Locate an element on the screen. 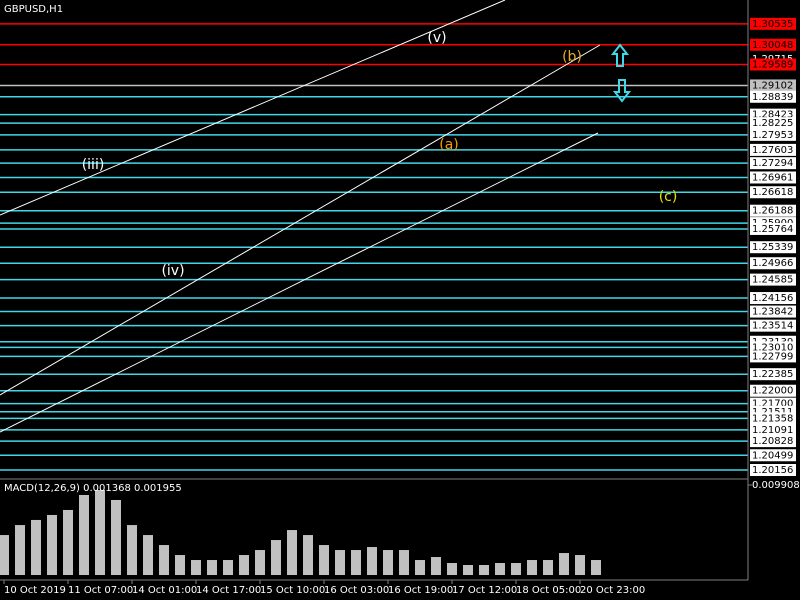 The height and width of the screenshot is (600, 800). x-tick-label: 17 Oct 12:00 is located at coordinates (484, 590).